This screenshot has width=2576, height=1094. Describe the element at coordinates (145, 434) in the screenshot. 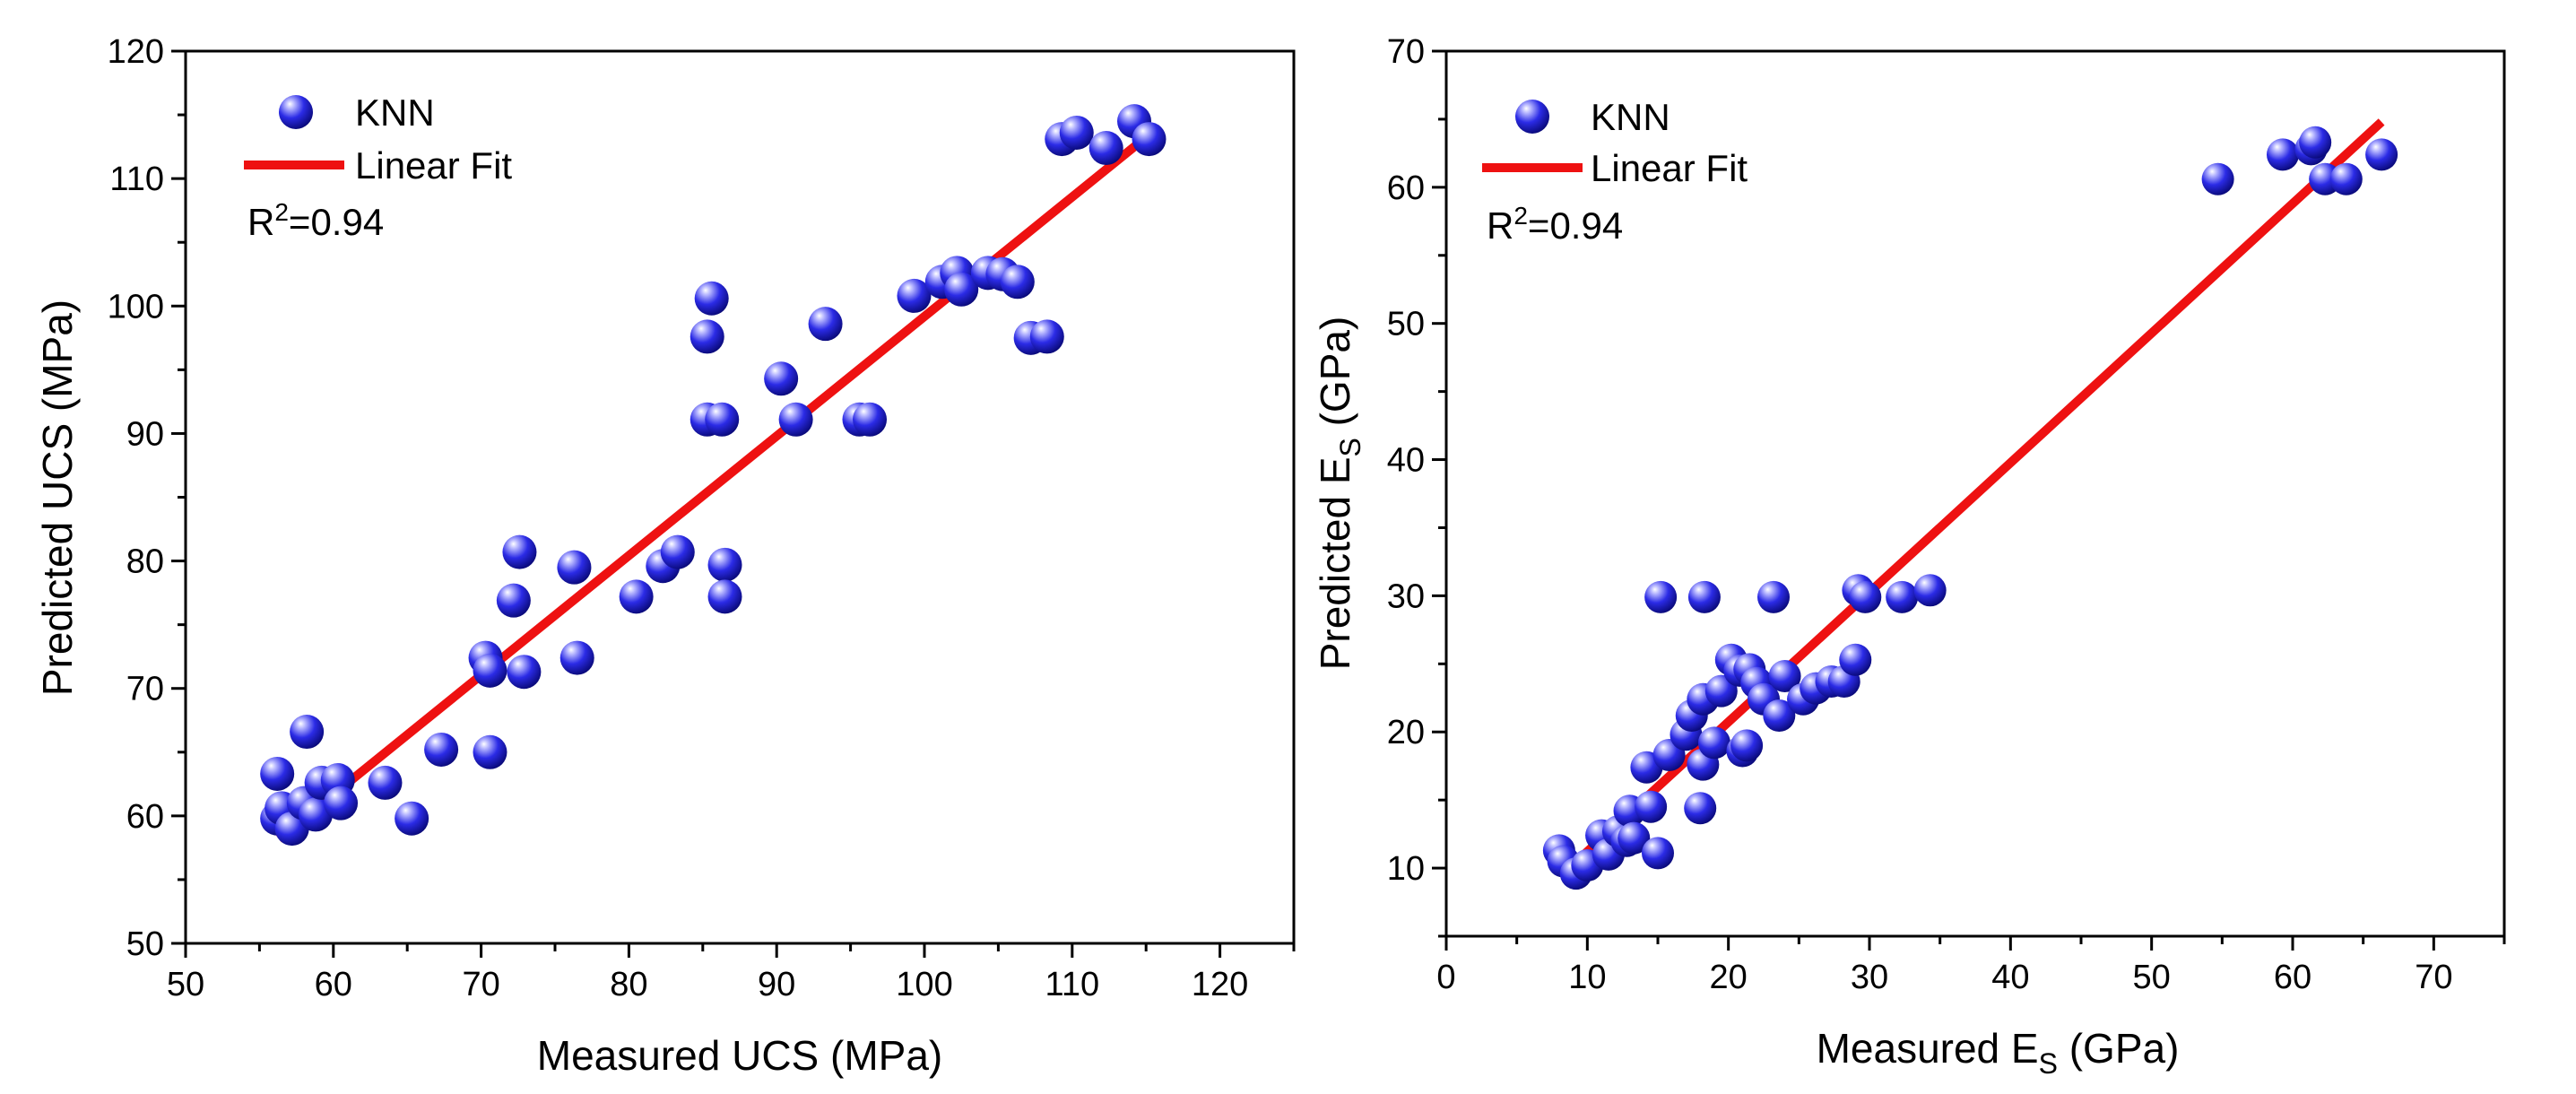

I see `y-tick-label: 90` at that location.